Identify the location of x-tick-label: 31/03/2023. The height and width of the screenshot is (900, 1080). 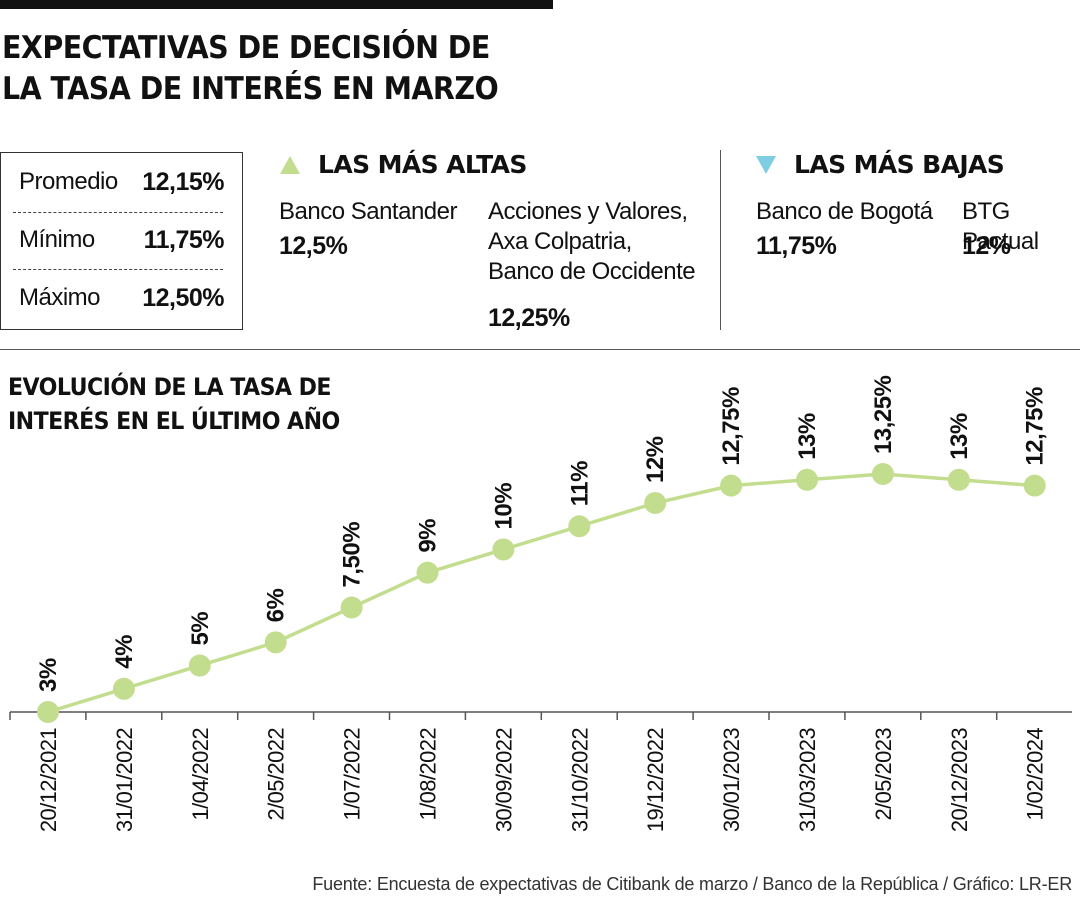
(807, 780).